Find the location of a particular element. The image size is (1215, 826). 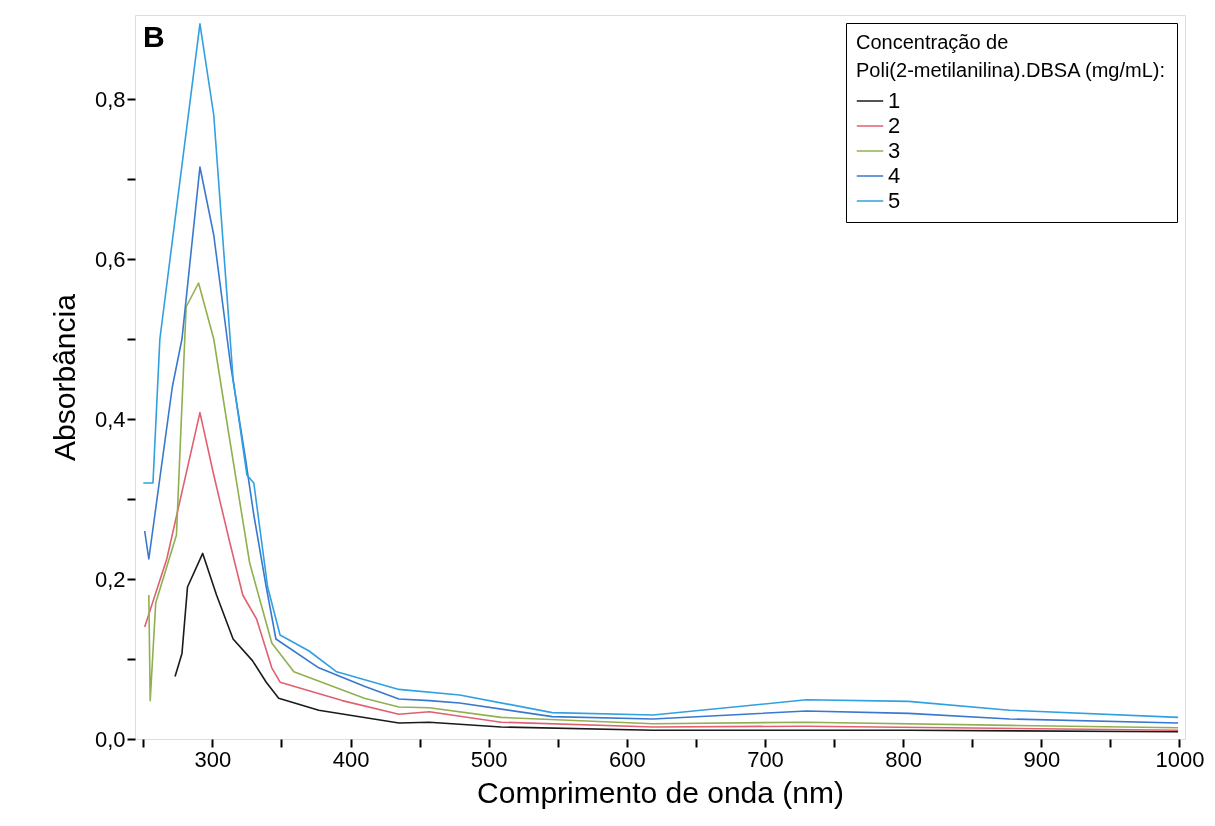

y-tick-label: 0,2 is located at coordinates (110, 579).